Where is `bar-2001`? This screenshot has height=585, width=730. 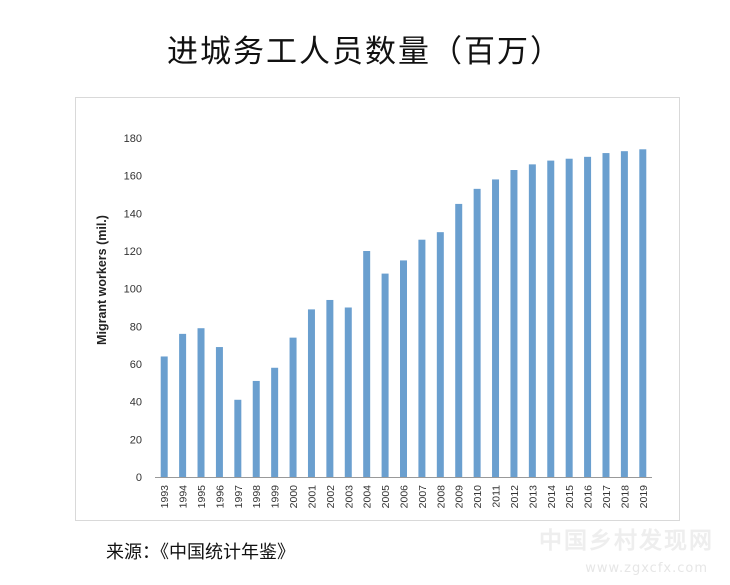
bar-2001 is located at coordinates (311, 393).